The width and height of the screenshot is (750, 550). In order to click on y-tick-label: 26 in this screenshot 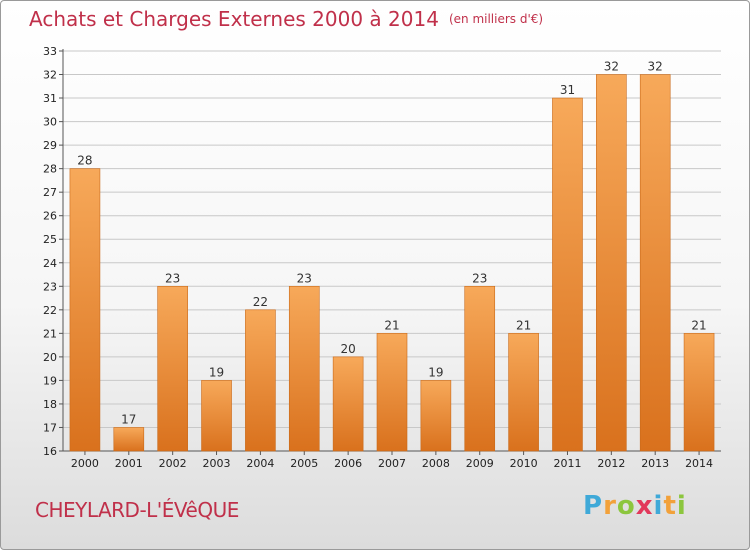, I will do `click(50, 216)`.